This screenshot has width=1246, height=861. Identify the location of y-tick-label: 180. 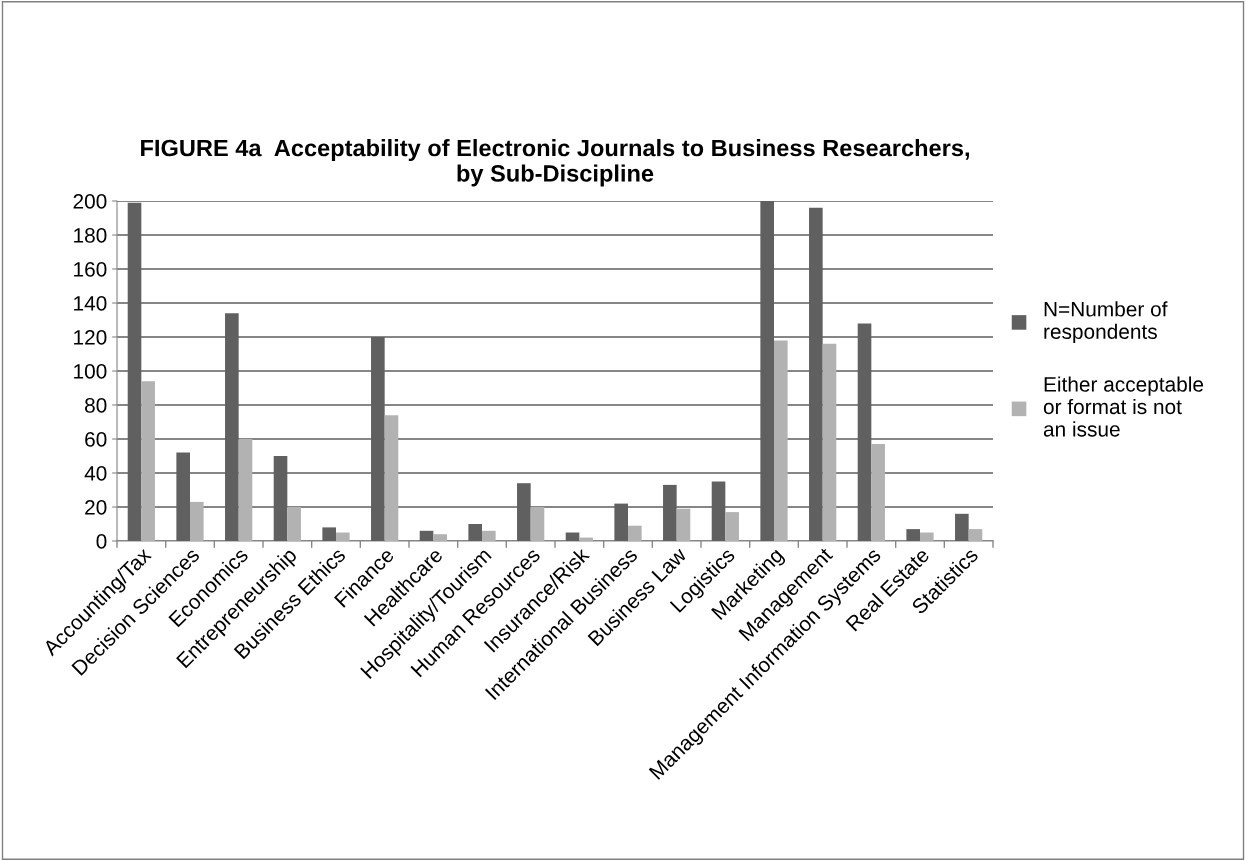
(90, 235).